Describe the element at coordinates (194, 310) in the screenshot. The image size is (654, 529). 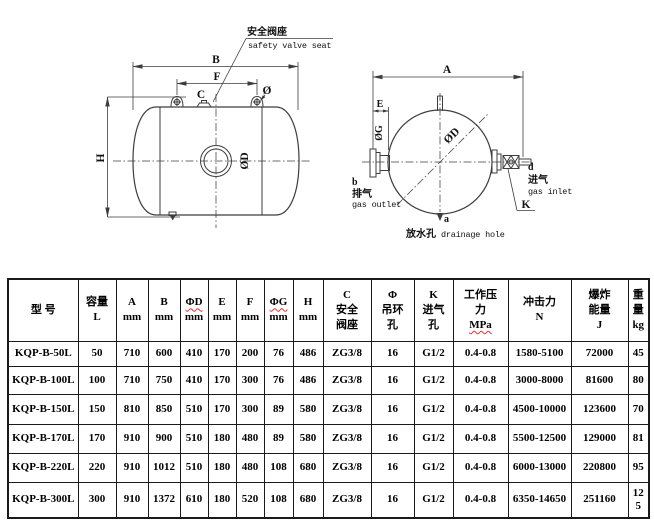
I see `header-phi-d: ΦD mm` at that location.